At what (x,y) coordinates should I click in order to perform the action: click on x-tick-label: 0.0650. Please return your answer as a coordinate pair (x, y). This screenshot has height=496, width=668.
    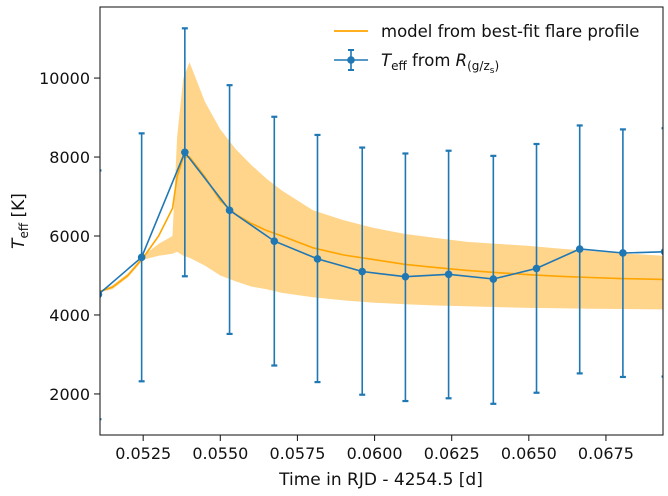
    Looking at the image, I should click on (529, 453).